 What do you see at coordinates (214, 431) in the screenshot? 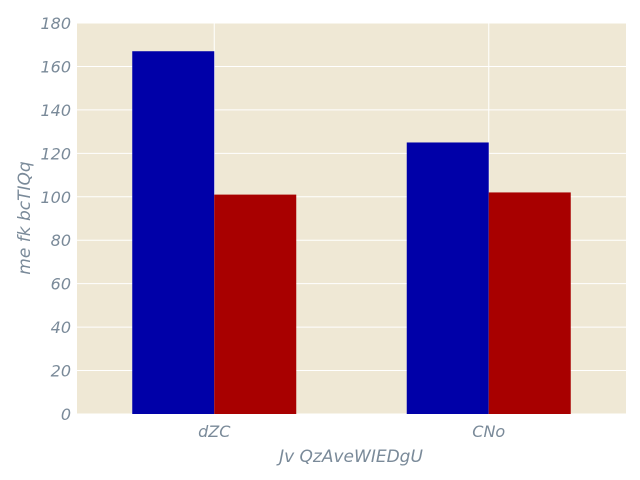
I see `x-tick-label: dZC` at bounding box center [214, 431].